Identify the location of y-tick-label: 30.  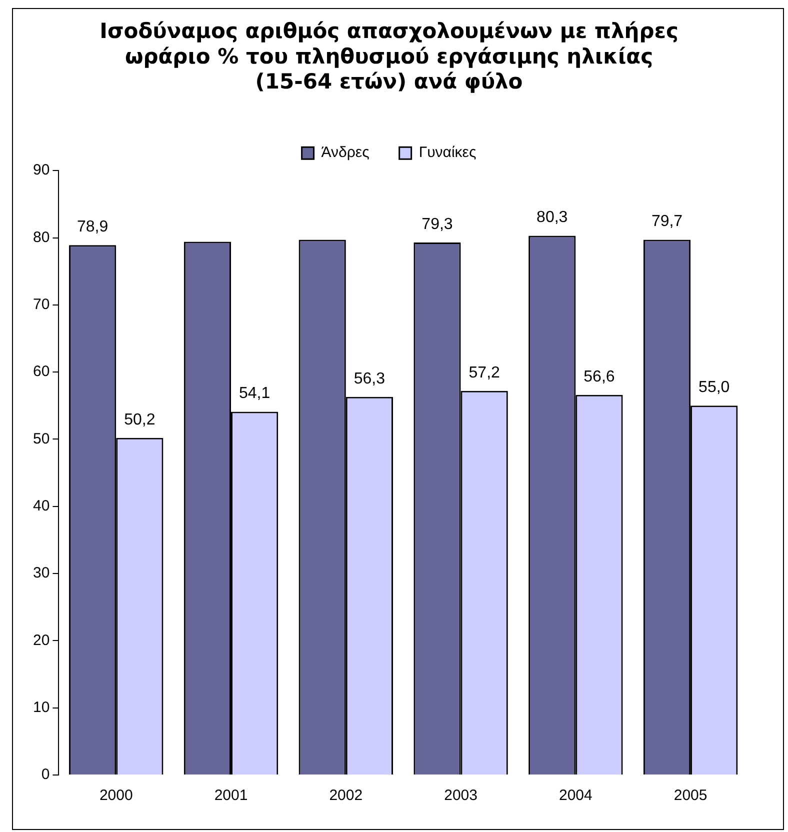
(41, 573).